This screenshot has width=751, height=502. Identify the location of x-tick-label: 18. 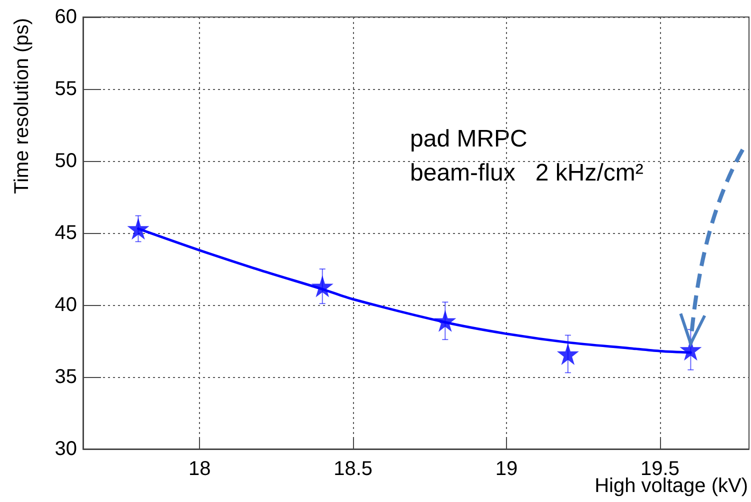
(199, 469).